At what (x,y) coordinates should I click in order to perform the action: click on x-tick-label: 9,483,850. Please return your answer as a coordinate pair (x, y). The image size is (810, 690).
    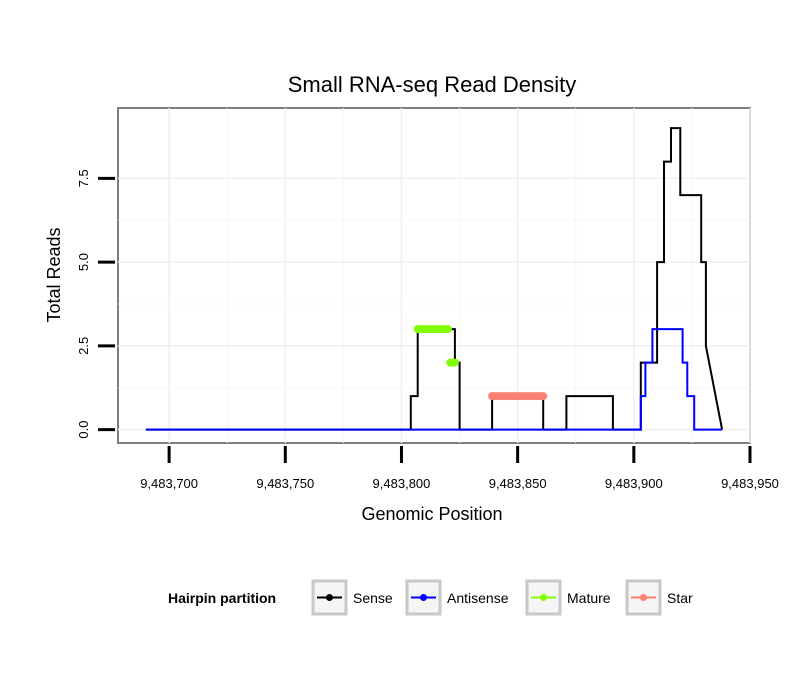
    Looking at the image, I should click on (518, 483).